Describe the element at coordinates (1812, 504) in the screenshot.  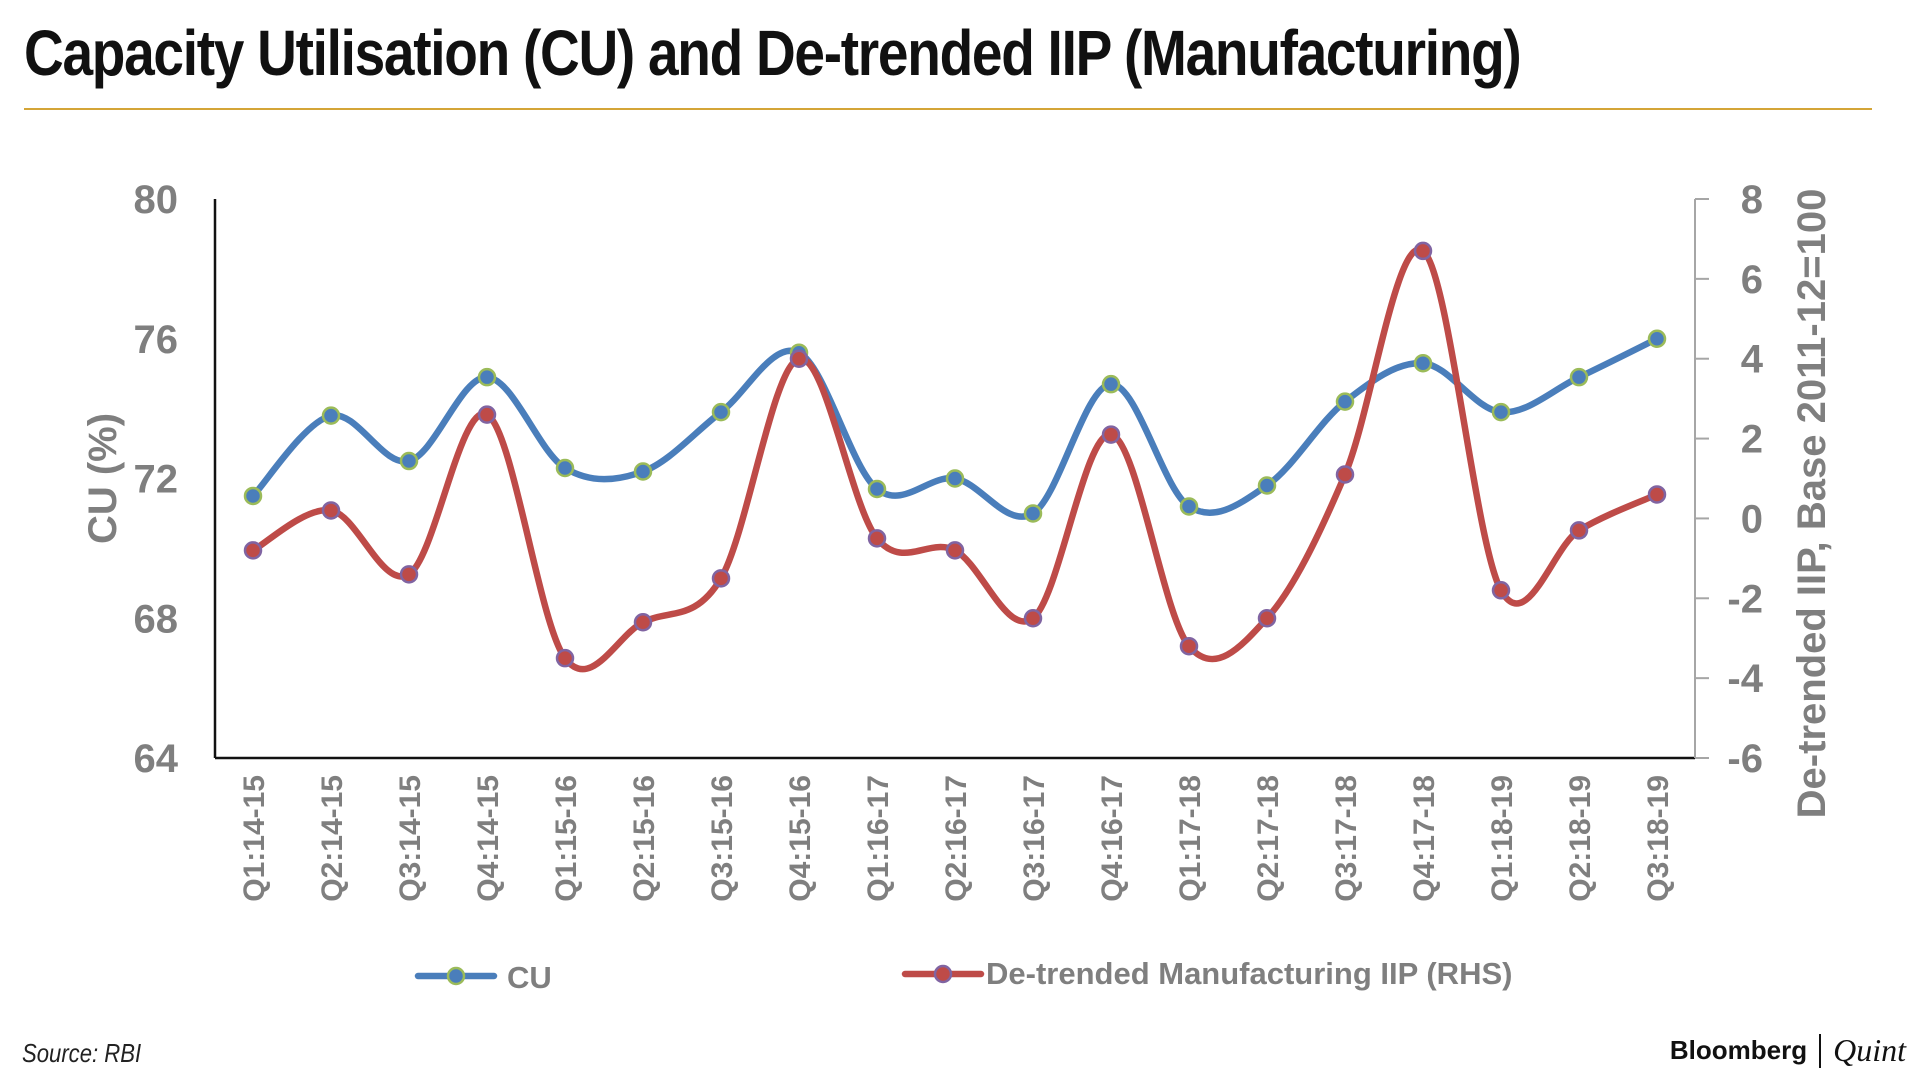
I see `y-axis-right-title: De-trended IIP, Base 2011-12=100` at that location.